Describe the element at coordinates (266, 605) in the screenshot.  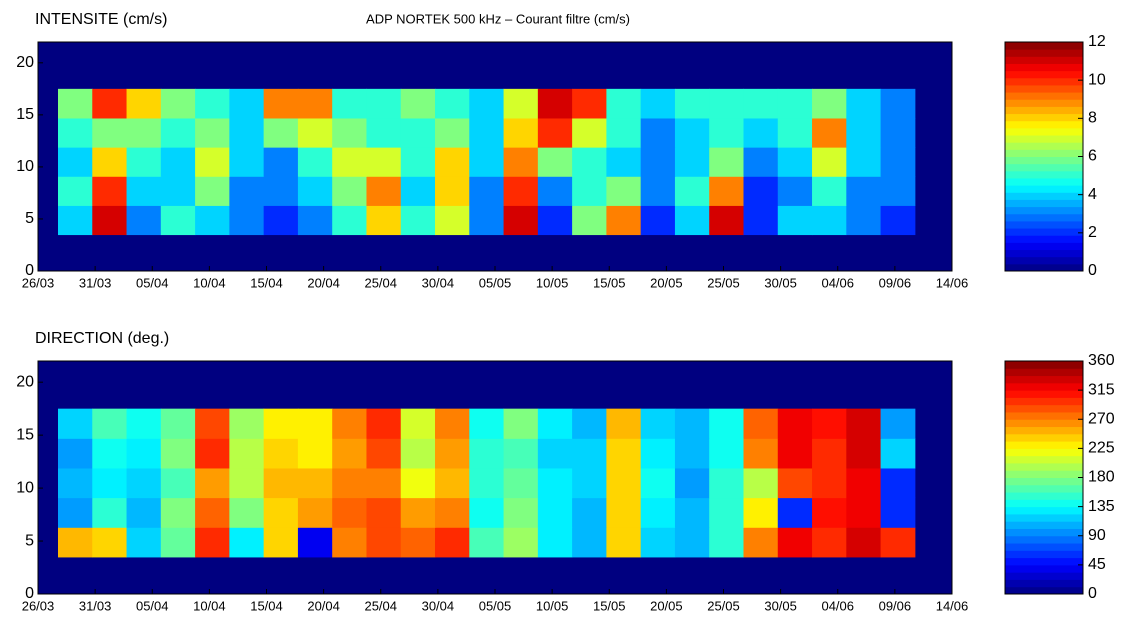
I see `x-tick-label: 15/04` at that location.